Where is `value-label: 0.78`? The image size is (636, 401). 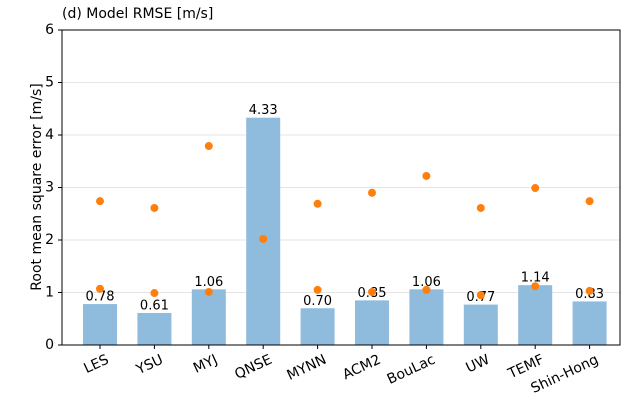
value-label: 0.78 is located at coordinates (100, 297).